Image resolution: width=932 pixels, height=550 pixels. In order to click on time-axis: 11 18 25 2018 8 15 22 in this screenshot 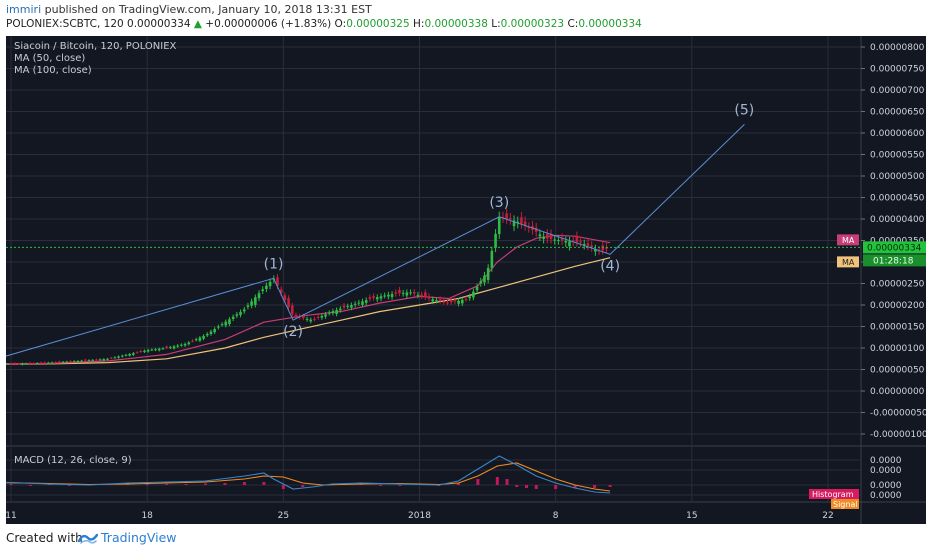, I will do `click(420, 516)`.